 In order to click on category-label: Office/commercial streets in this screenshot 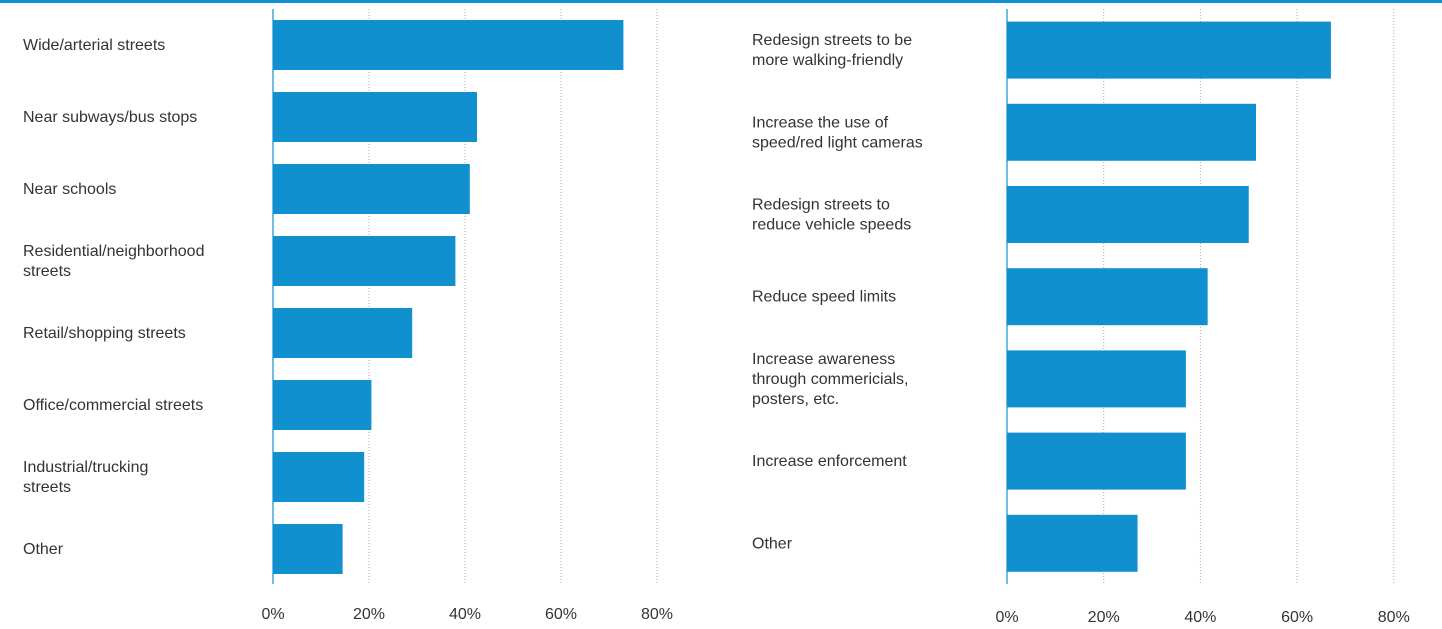, I will do `click(113, 405)`.